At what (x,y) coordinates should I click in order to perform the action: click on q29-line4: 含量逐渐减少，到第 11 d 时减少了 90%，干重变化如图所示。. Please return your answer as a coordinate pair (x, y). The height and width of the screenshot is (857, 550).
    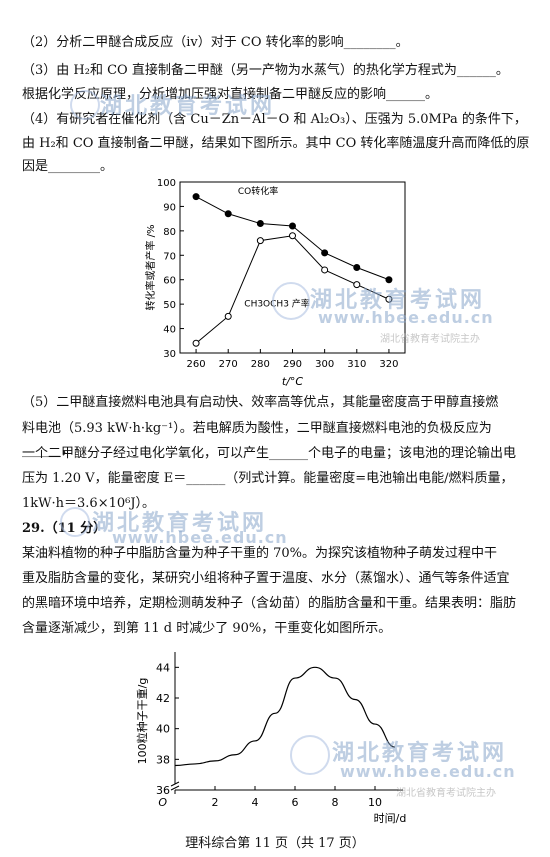
    Looking at the image, I should click on (207, 628).